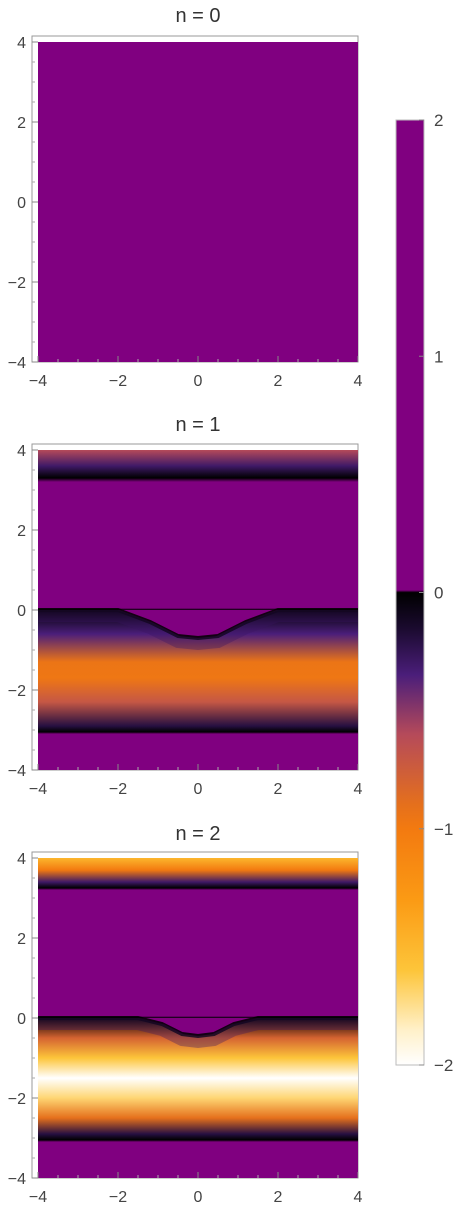 Image resolution: width=474 pixels, height=1216 pixels. I want to click on colorbar-tick-label: −2, so click(443, 1065).